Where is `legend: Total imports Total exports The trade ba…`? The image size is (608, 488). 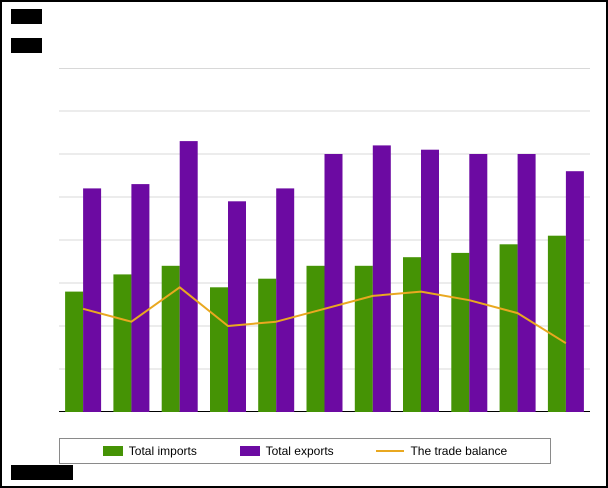
legend: Total imports Total exports The trade ba… is located at coordinates (305, 451).